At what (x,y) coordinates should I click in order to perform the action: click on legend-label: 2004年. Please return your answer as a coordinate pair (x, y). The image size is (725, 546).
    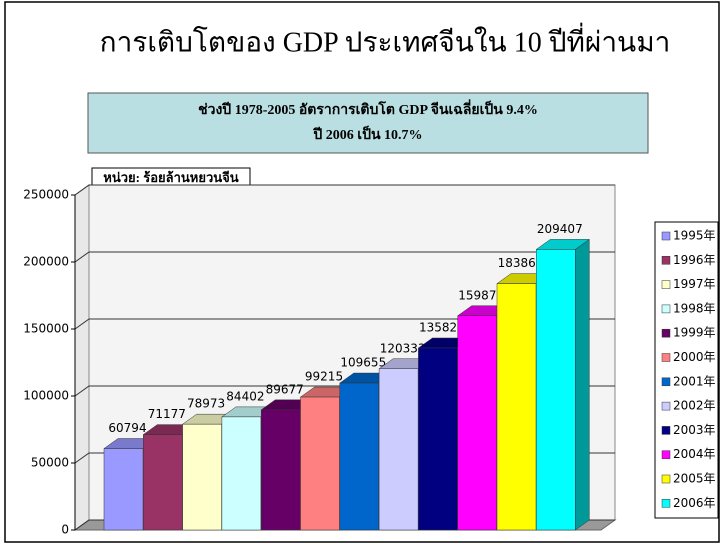
    Looking at the image, I should click on (694, 454).